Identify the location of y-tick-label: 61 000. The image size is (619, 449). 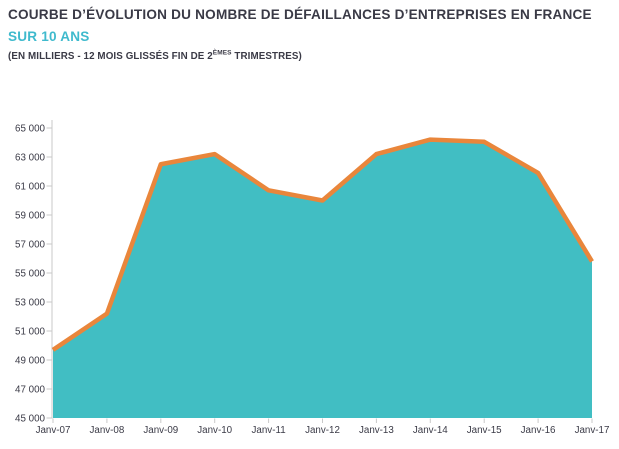
(30, 187).